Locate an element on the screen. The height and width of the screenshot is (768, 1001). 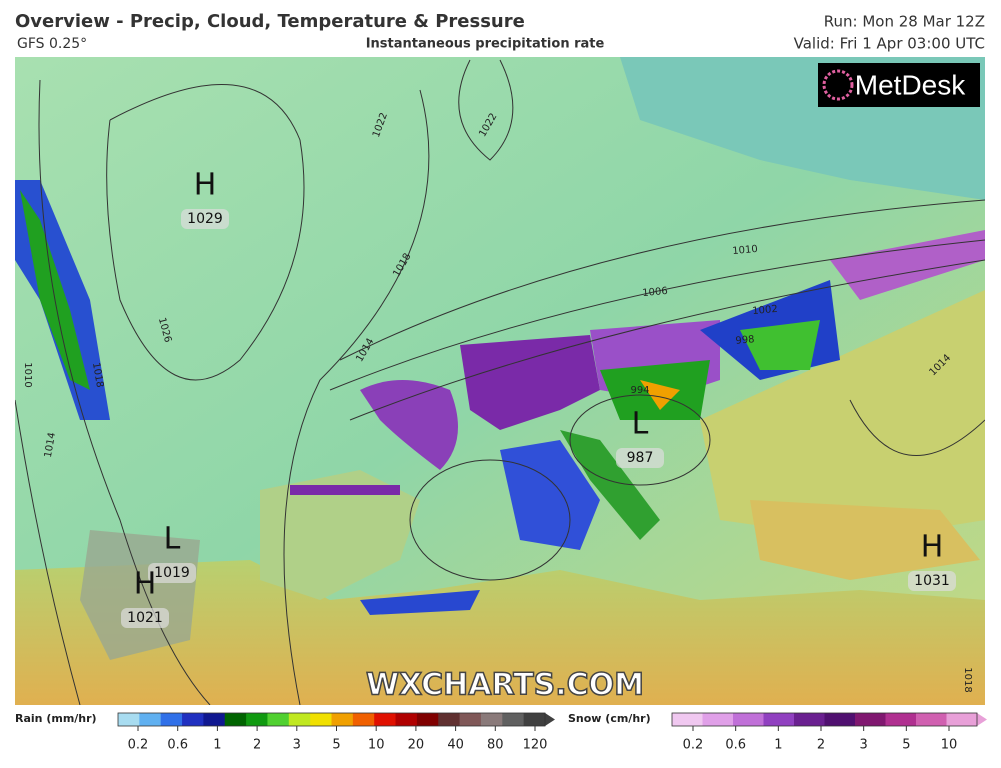
pressure-center-value: 1031 is located at coordinates (932, 581).